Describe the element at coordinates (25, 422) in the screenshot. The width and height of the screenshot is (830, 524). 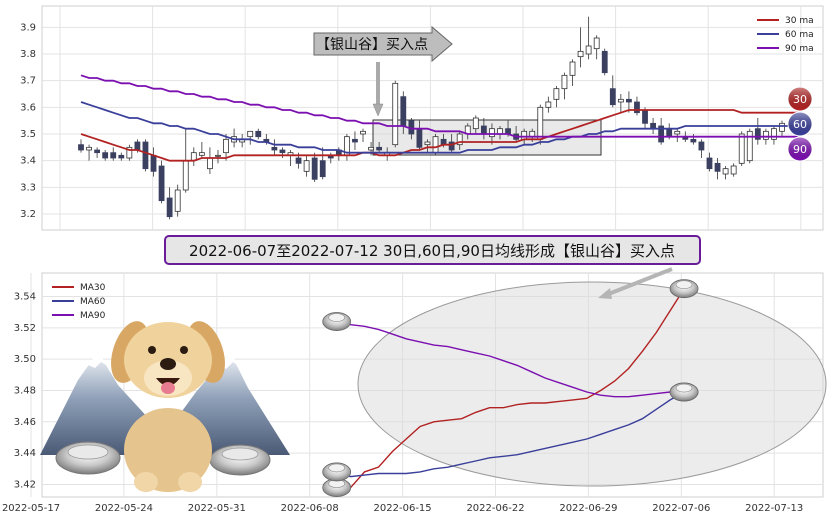
I see `y-tick-label: 3.46` at that location.